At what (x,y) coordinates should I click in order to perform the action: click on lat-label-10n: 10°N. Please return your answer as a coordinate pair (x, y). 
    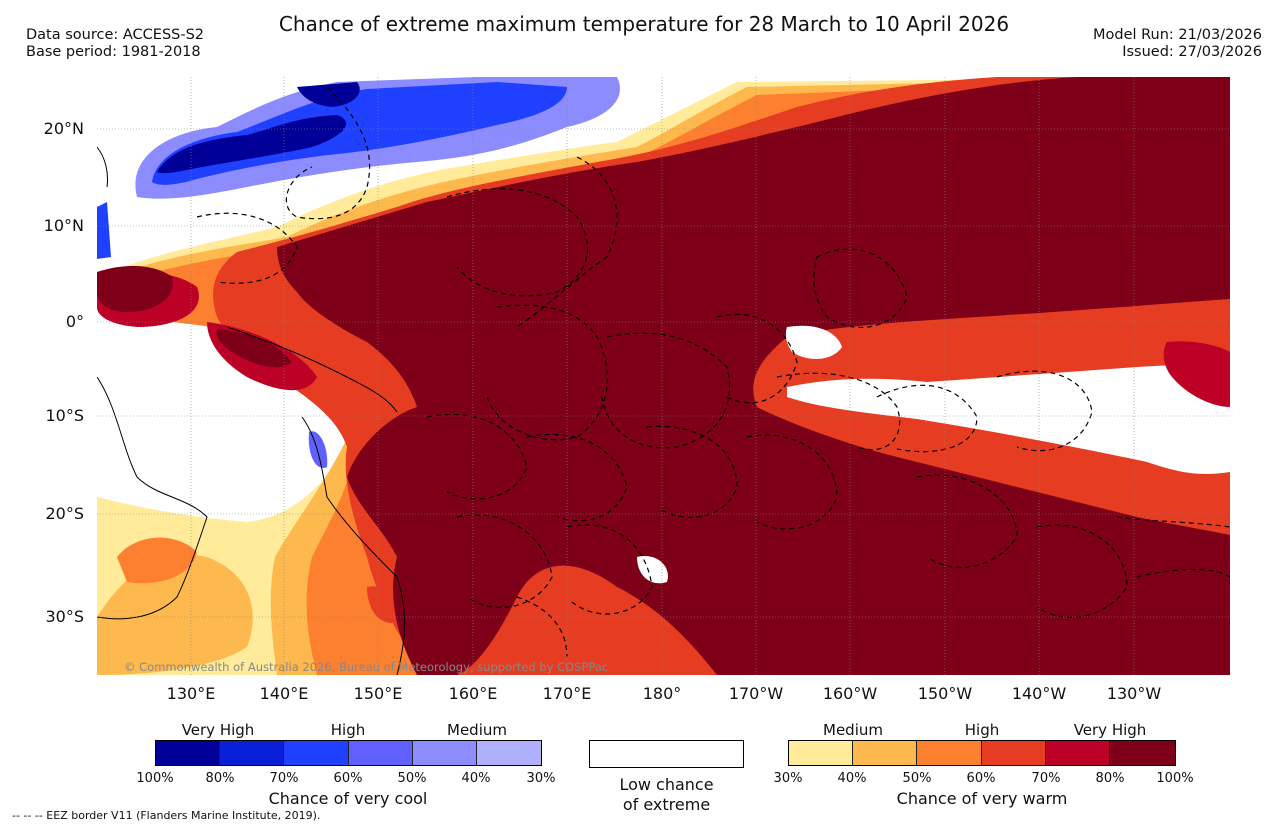
    Looking at the image, I should click on (63, 225).